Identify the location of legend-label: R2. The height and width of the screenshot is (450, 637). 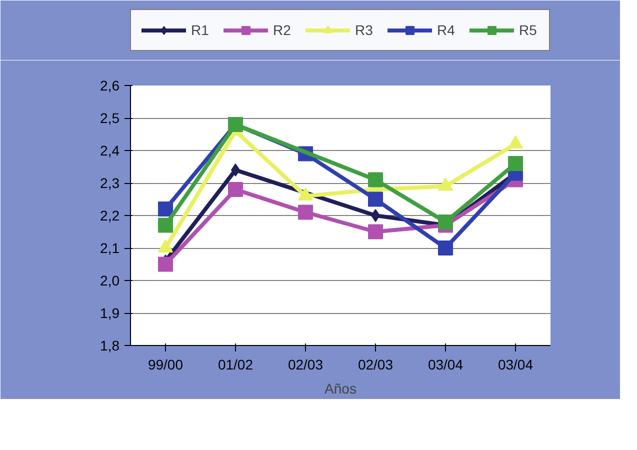
(282, 30).